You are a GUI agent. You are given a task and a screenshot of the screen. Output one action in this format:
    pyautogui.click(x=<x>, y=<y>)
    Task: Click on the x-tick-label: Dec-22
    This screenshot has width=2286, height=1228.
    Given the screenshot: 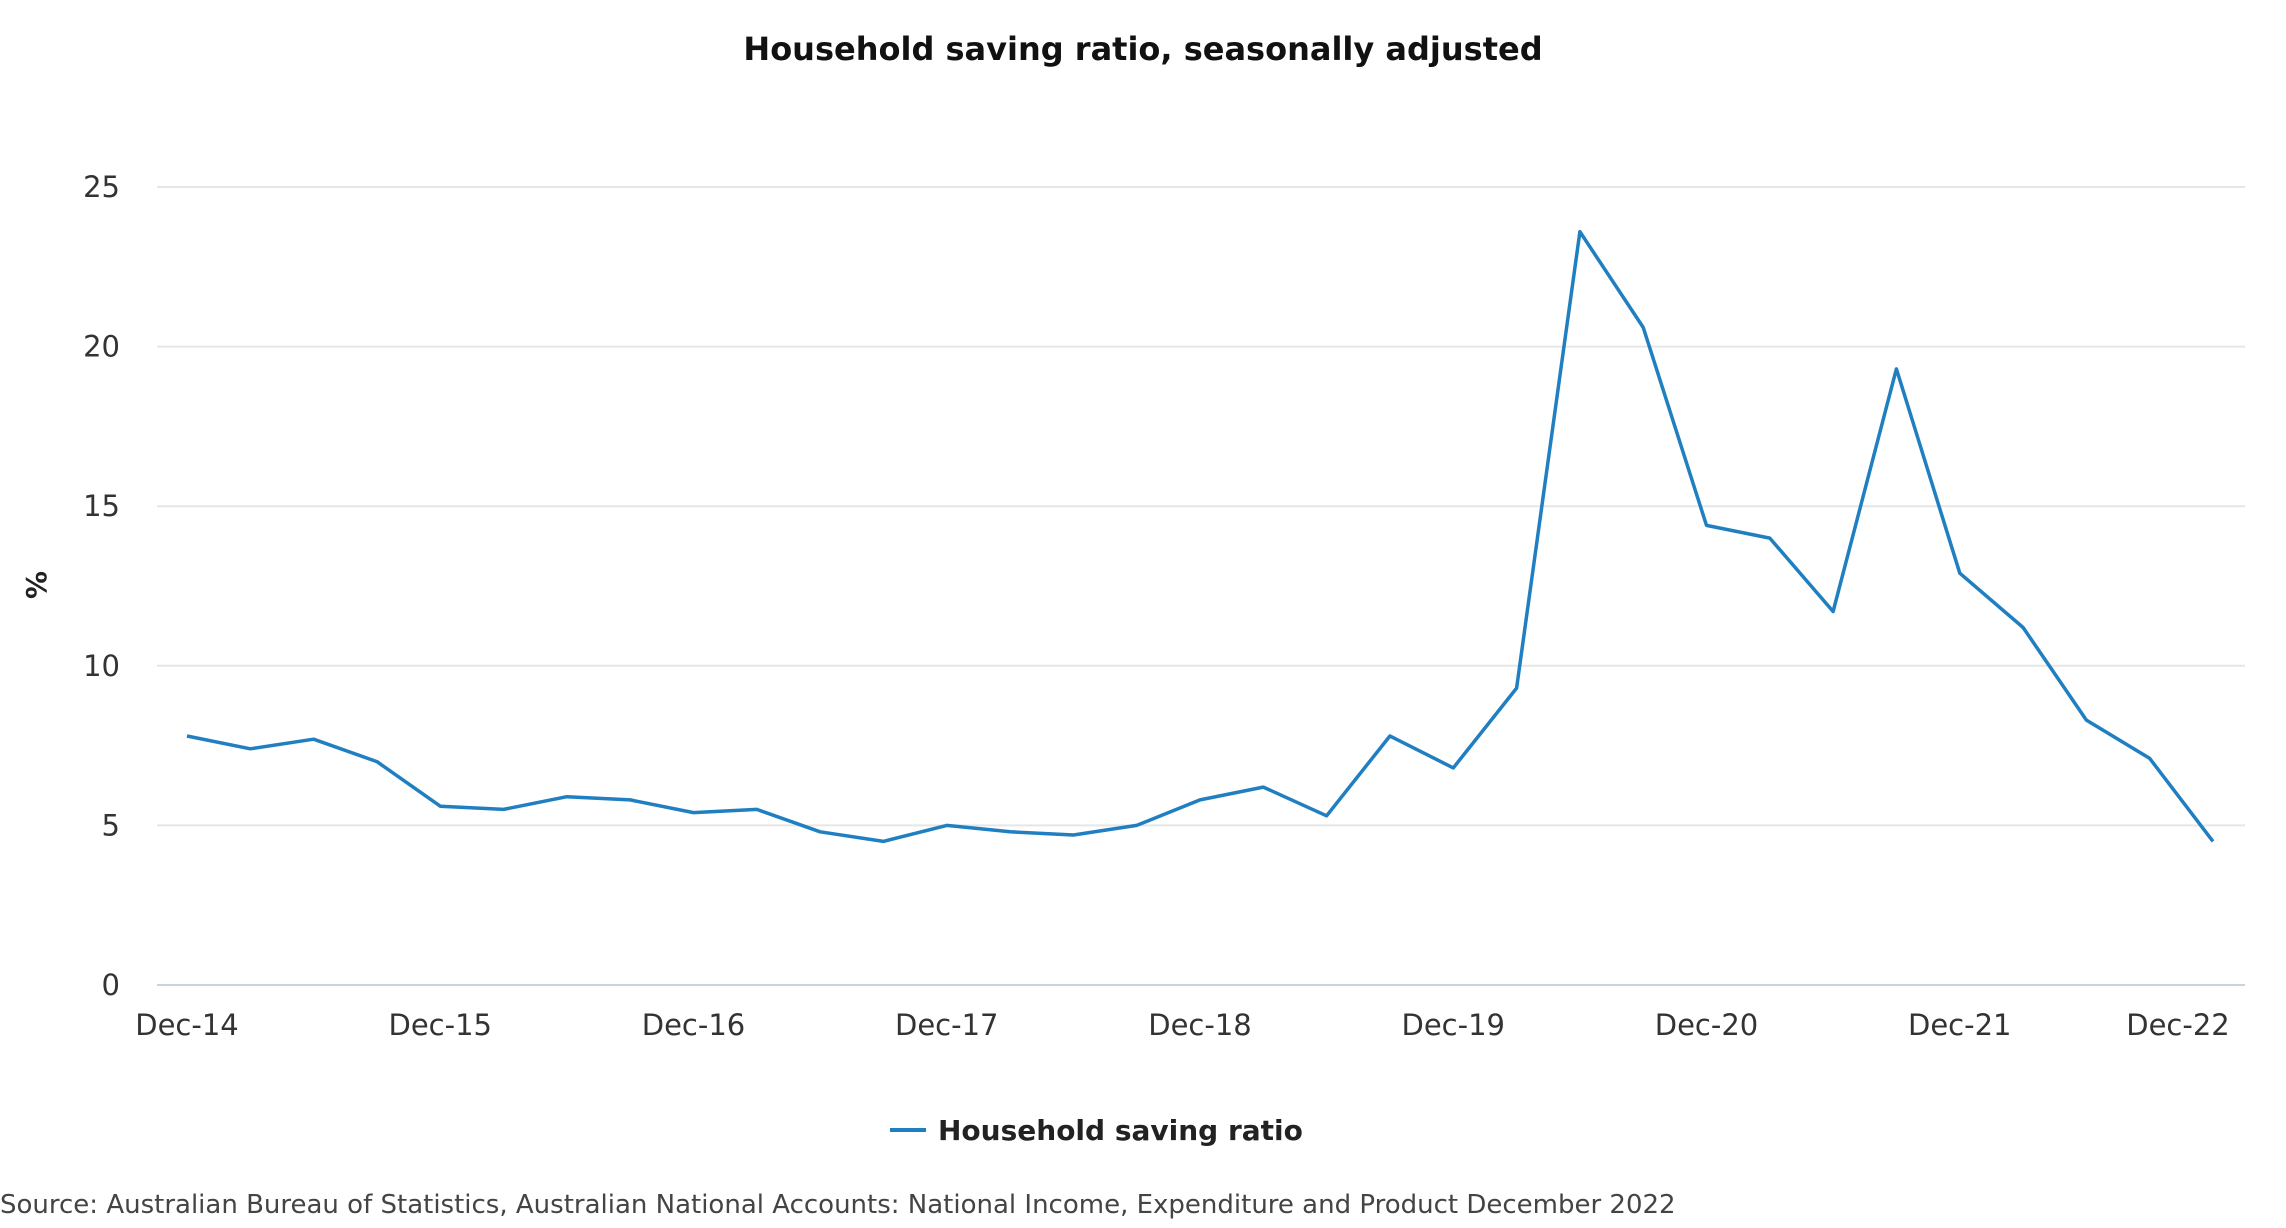 What is the action you would take?
    pyautogui.click(x=2177, y=1025)
    